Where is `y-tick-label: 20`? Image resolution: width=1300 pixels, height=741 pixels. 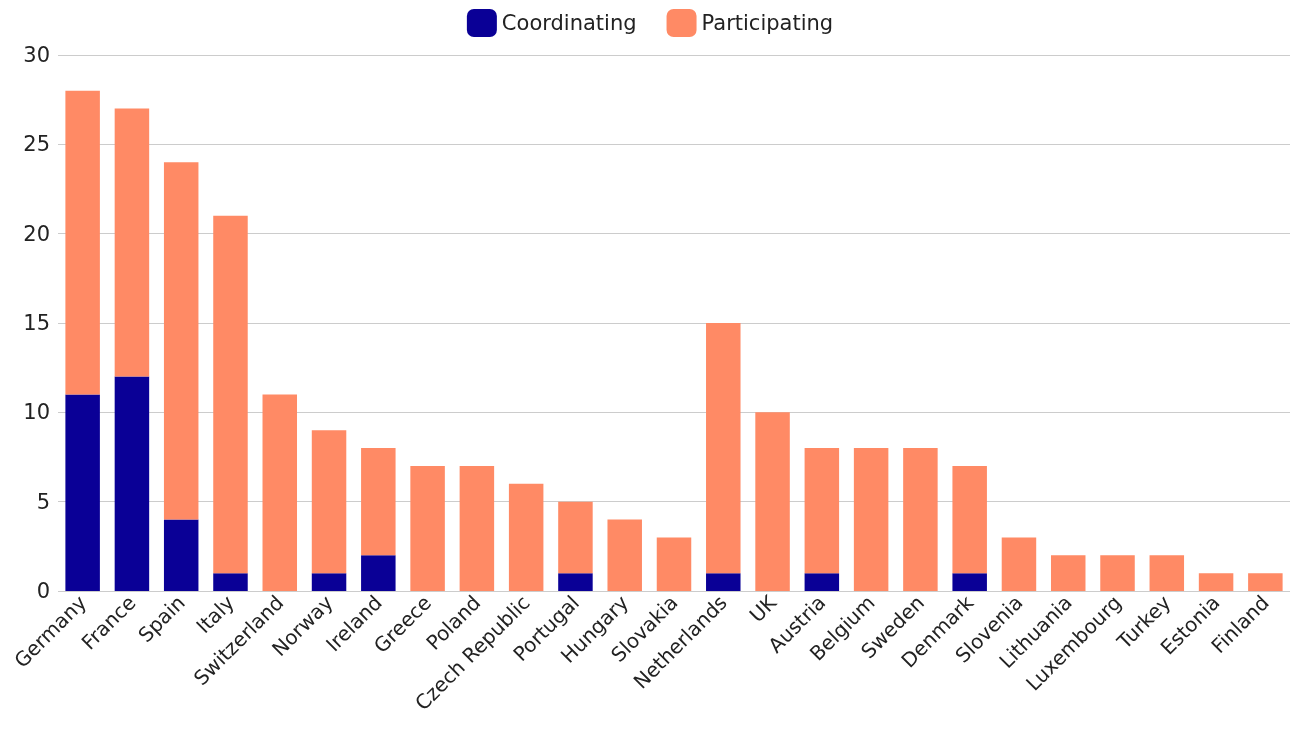 y-tick-label: 20 is located at coordinates (36, 233).